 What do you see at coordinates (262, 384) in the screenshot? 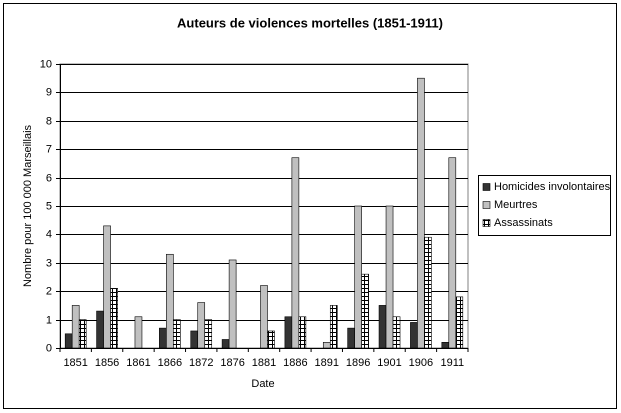
I see `x-axis-label: Date` at bounding box center [262, 384].